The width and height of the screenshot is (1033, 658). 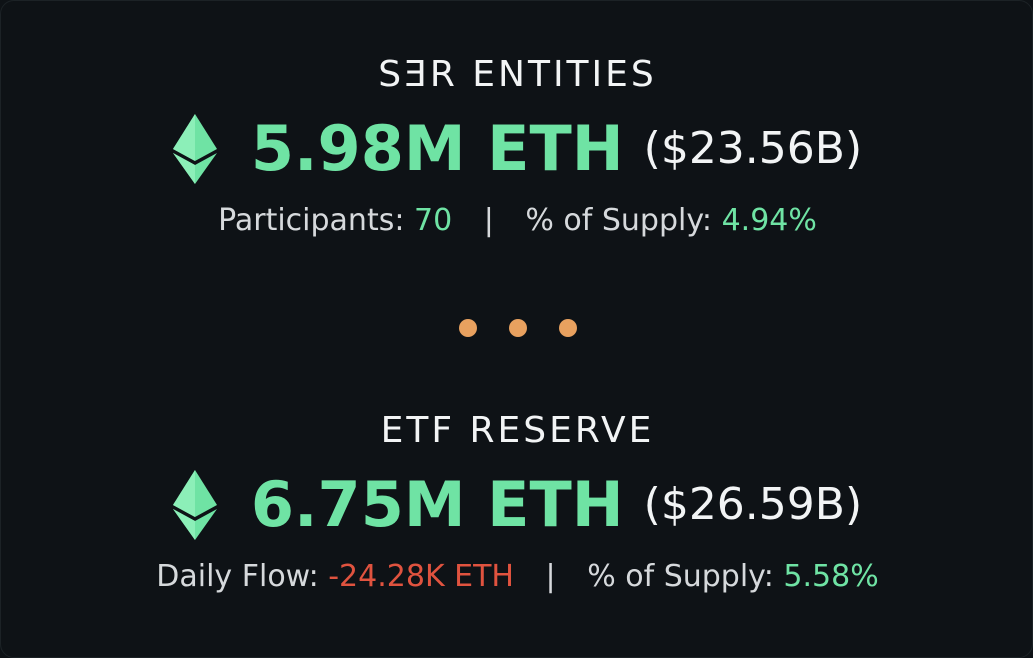 What do you see at coordinates (769, 220) in the screenshot?
I see `supply-value: 4.94%` at bounding box center [769, 220].